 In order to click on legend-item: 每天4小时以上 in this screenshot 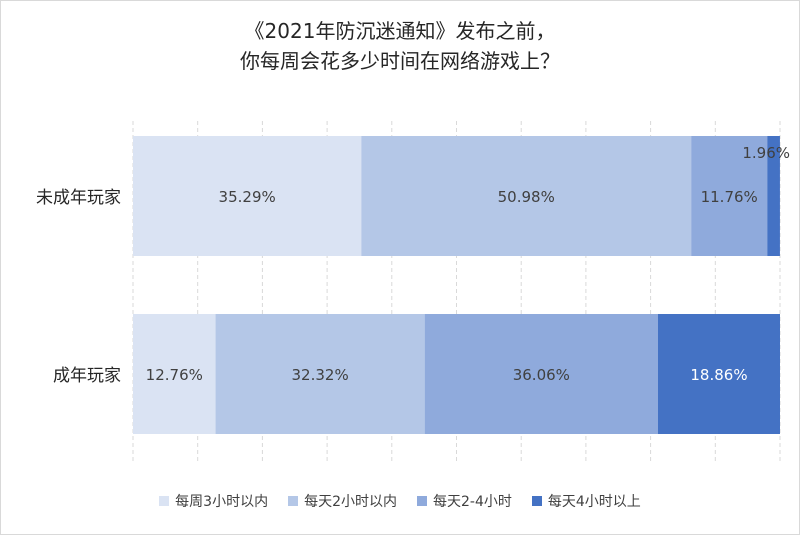, I will do `click(586, 501)`.